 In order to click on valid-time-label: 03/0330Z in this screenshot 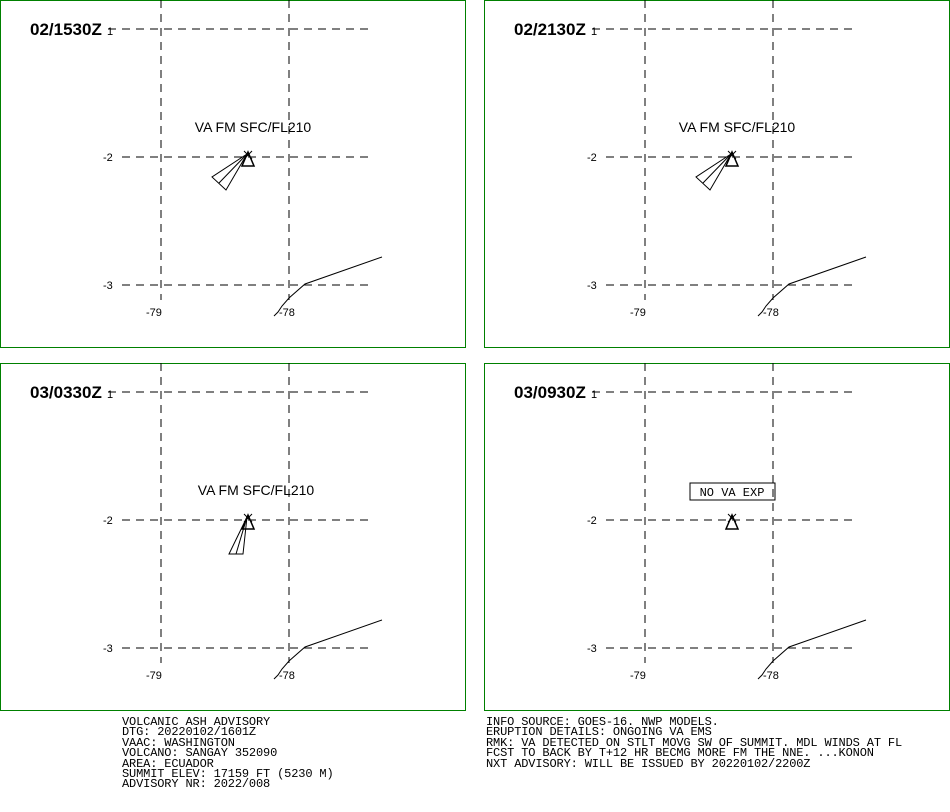, I will do `click(66, 392)`.